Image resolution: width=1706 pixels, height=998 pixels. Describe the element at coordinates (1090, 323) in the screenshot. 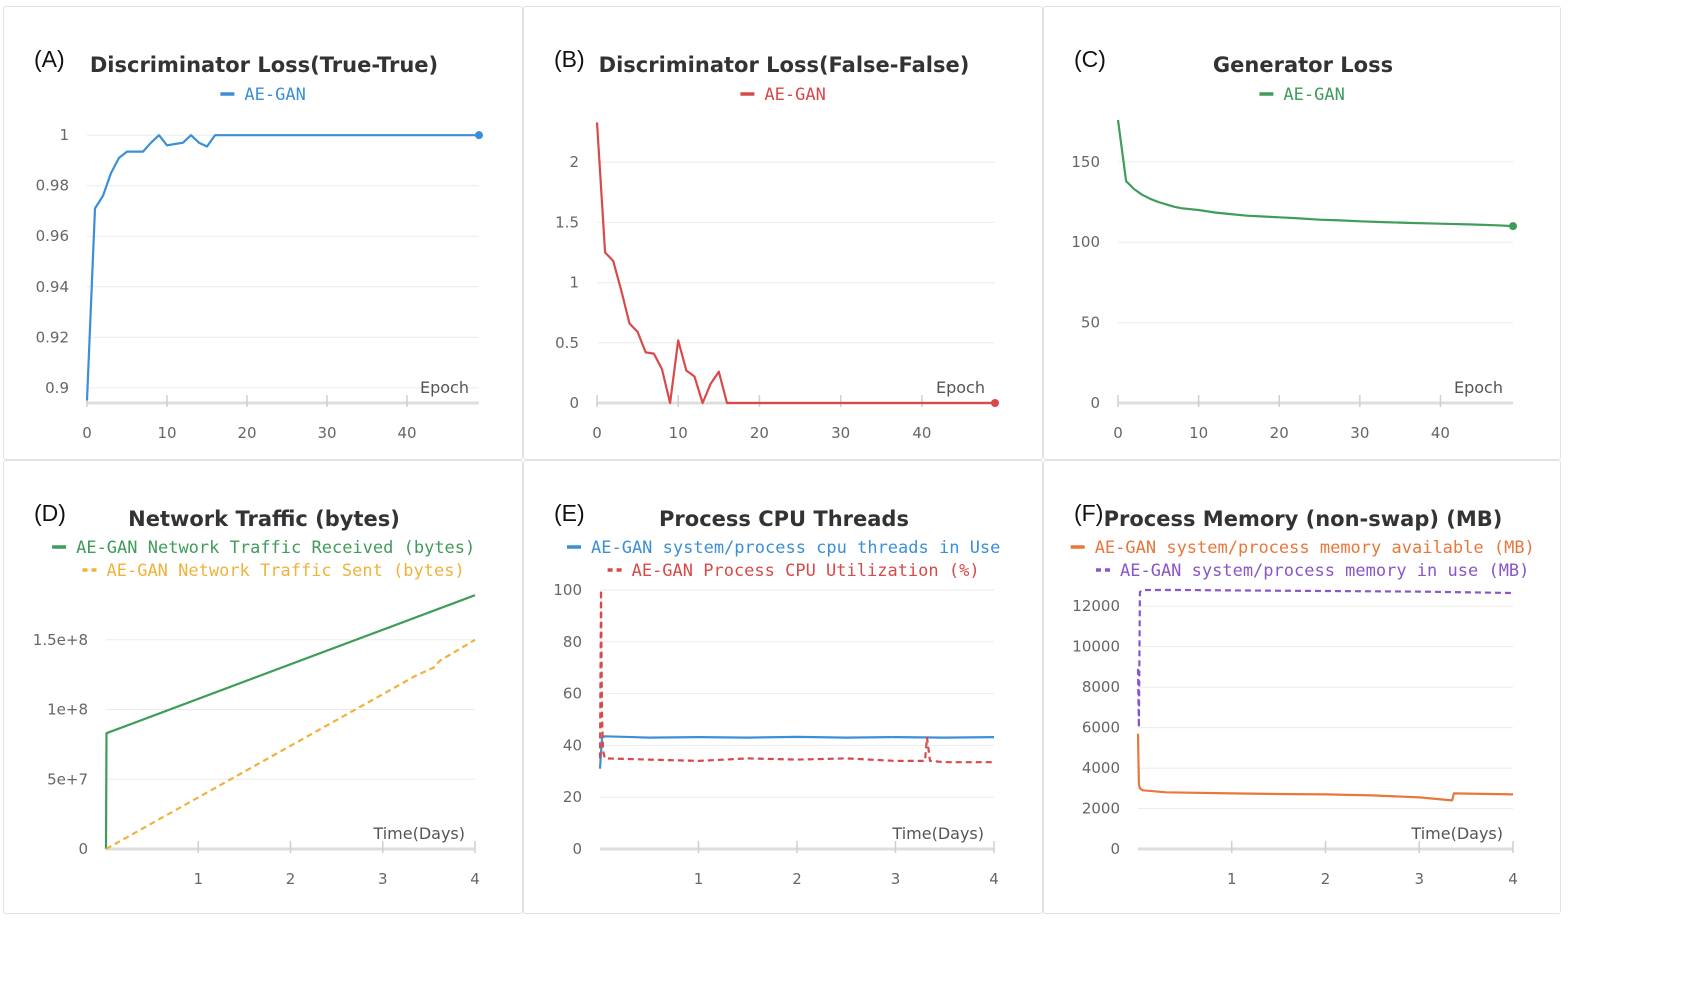

I see `y-tick-label: 50` at that location.